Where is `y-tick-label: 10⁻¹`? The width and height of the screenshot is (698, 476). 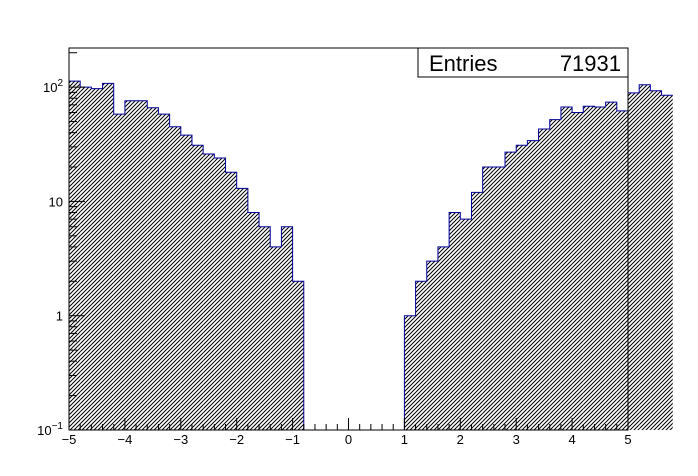 y-tick-label: 10⁻¹ is located at coordinates (50, 429).